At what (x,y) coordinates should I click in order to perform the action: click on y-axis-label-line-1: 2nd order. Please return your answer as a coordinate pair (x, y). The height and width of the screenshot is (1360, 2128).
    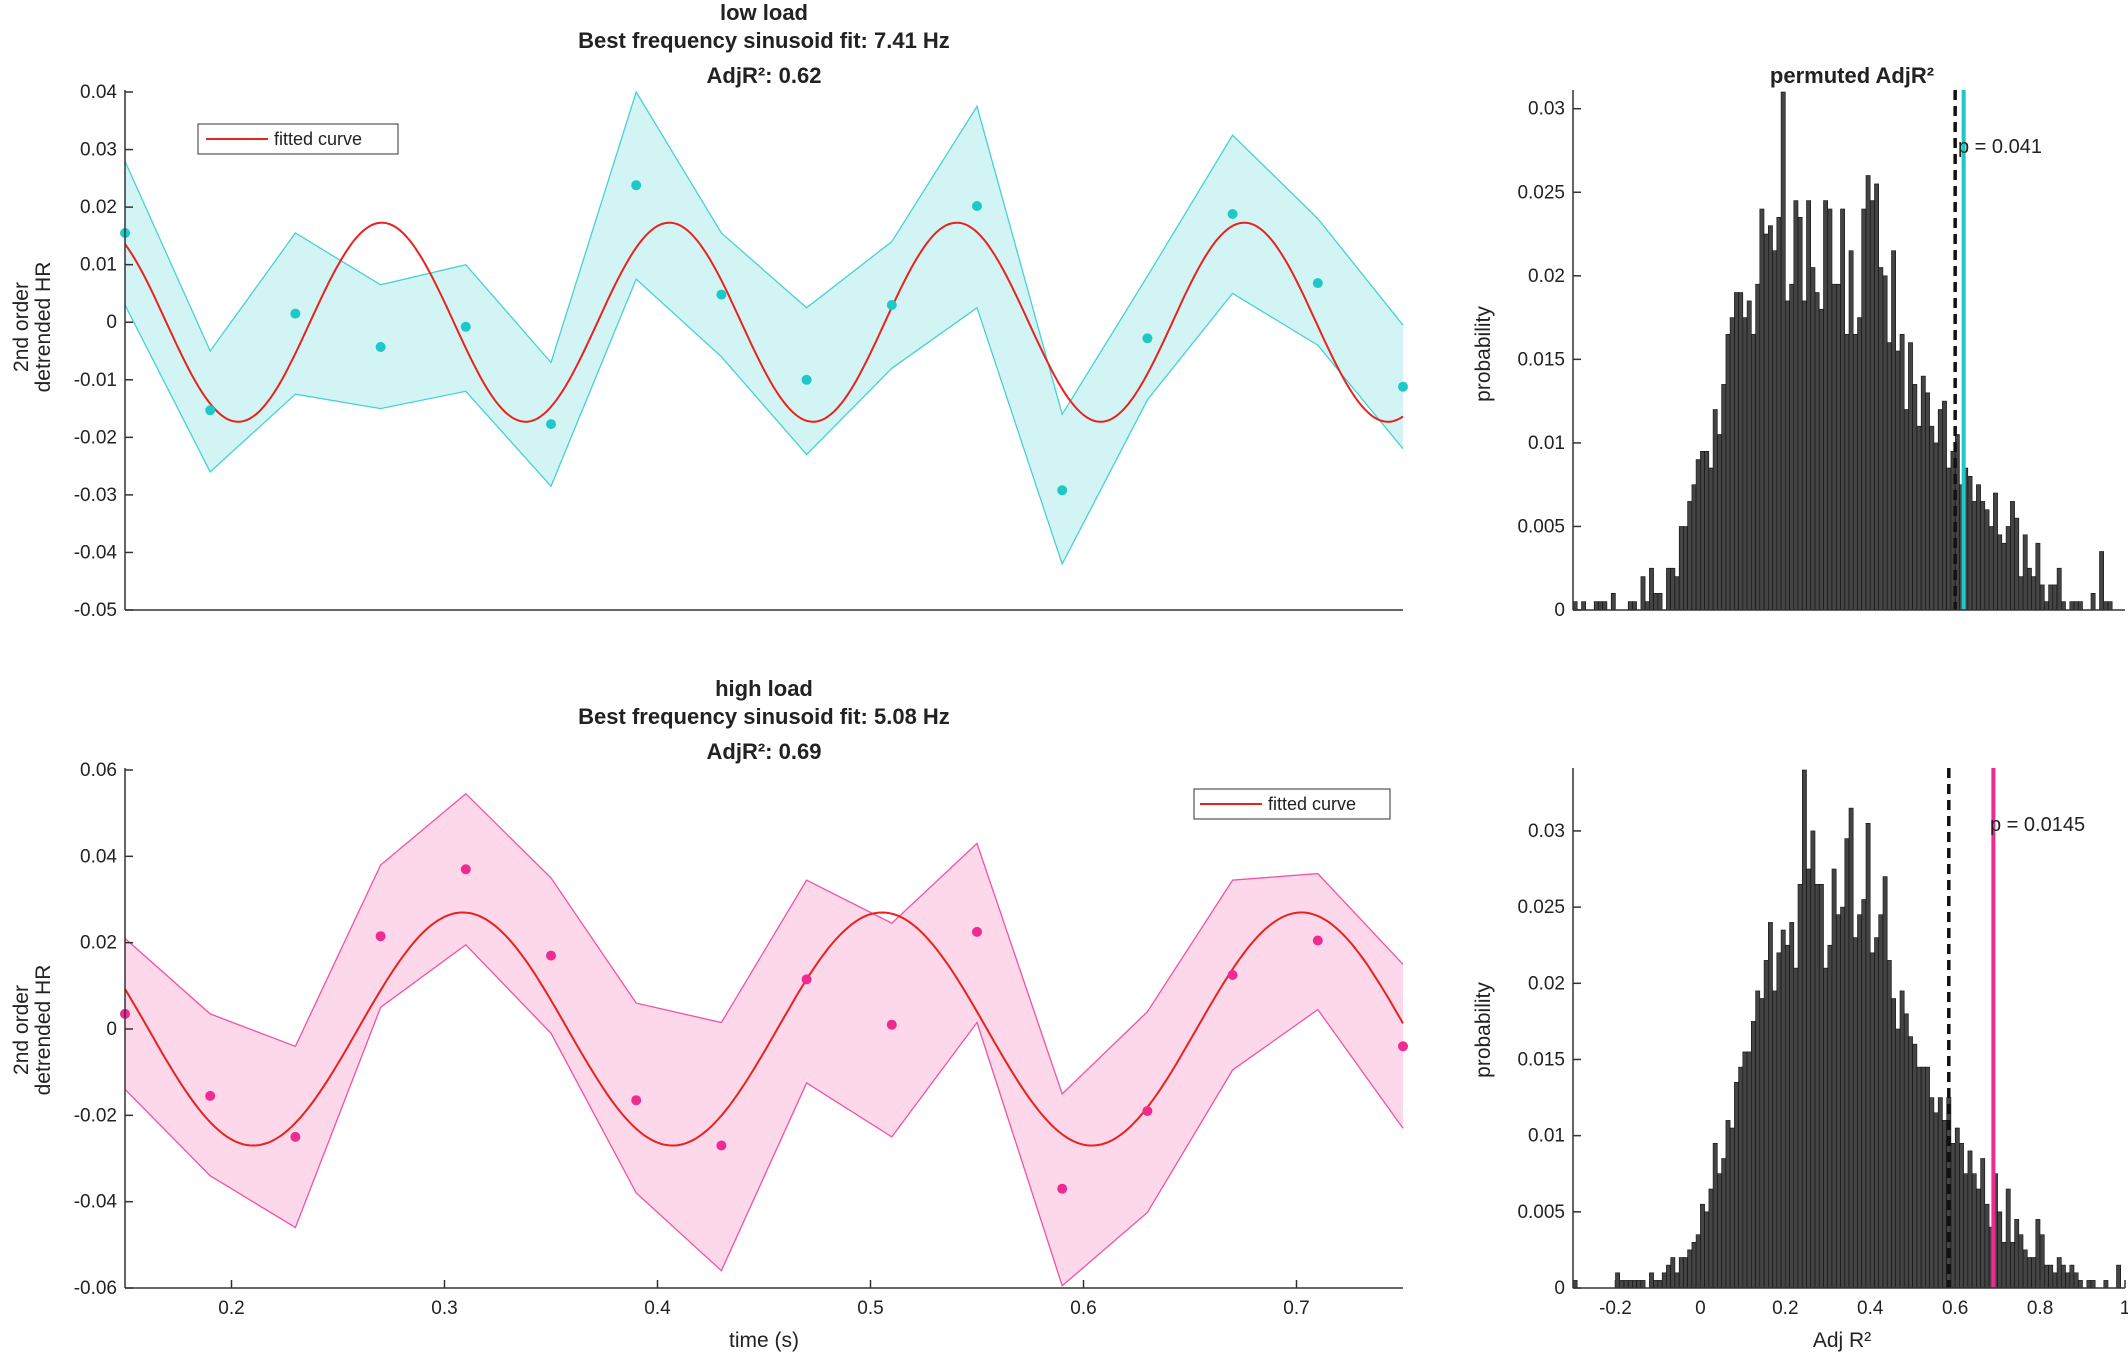
    Looking at the image, I should click on (21, 1030).